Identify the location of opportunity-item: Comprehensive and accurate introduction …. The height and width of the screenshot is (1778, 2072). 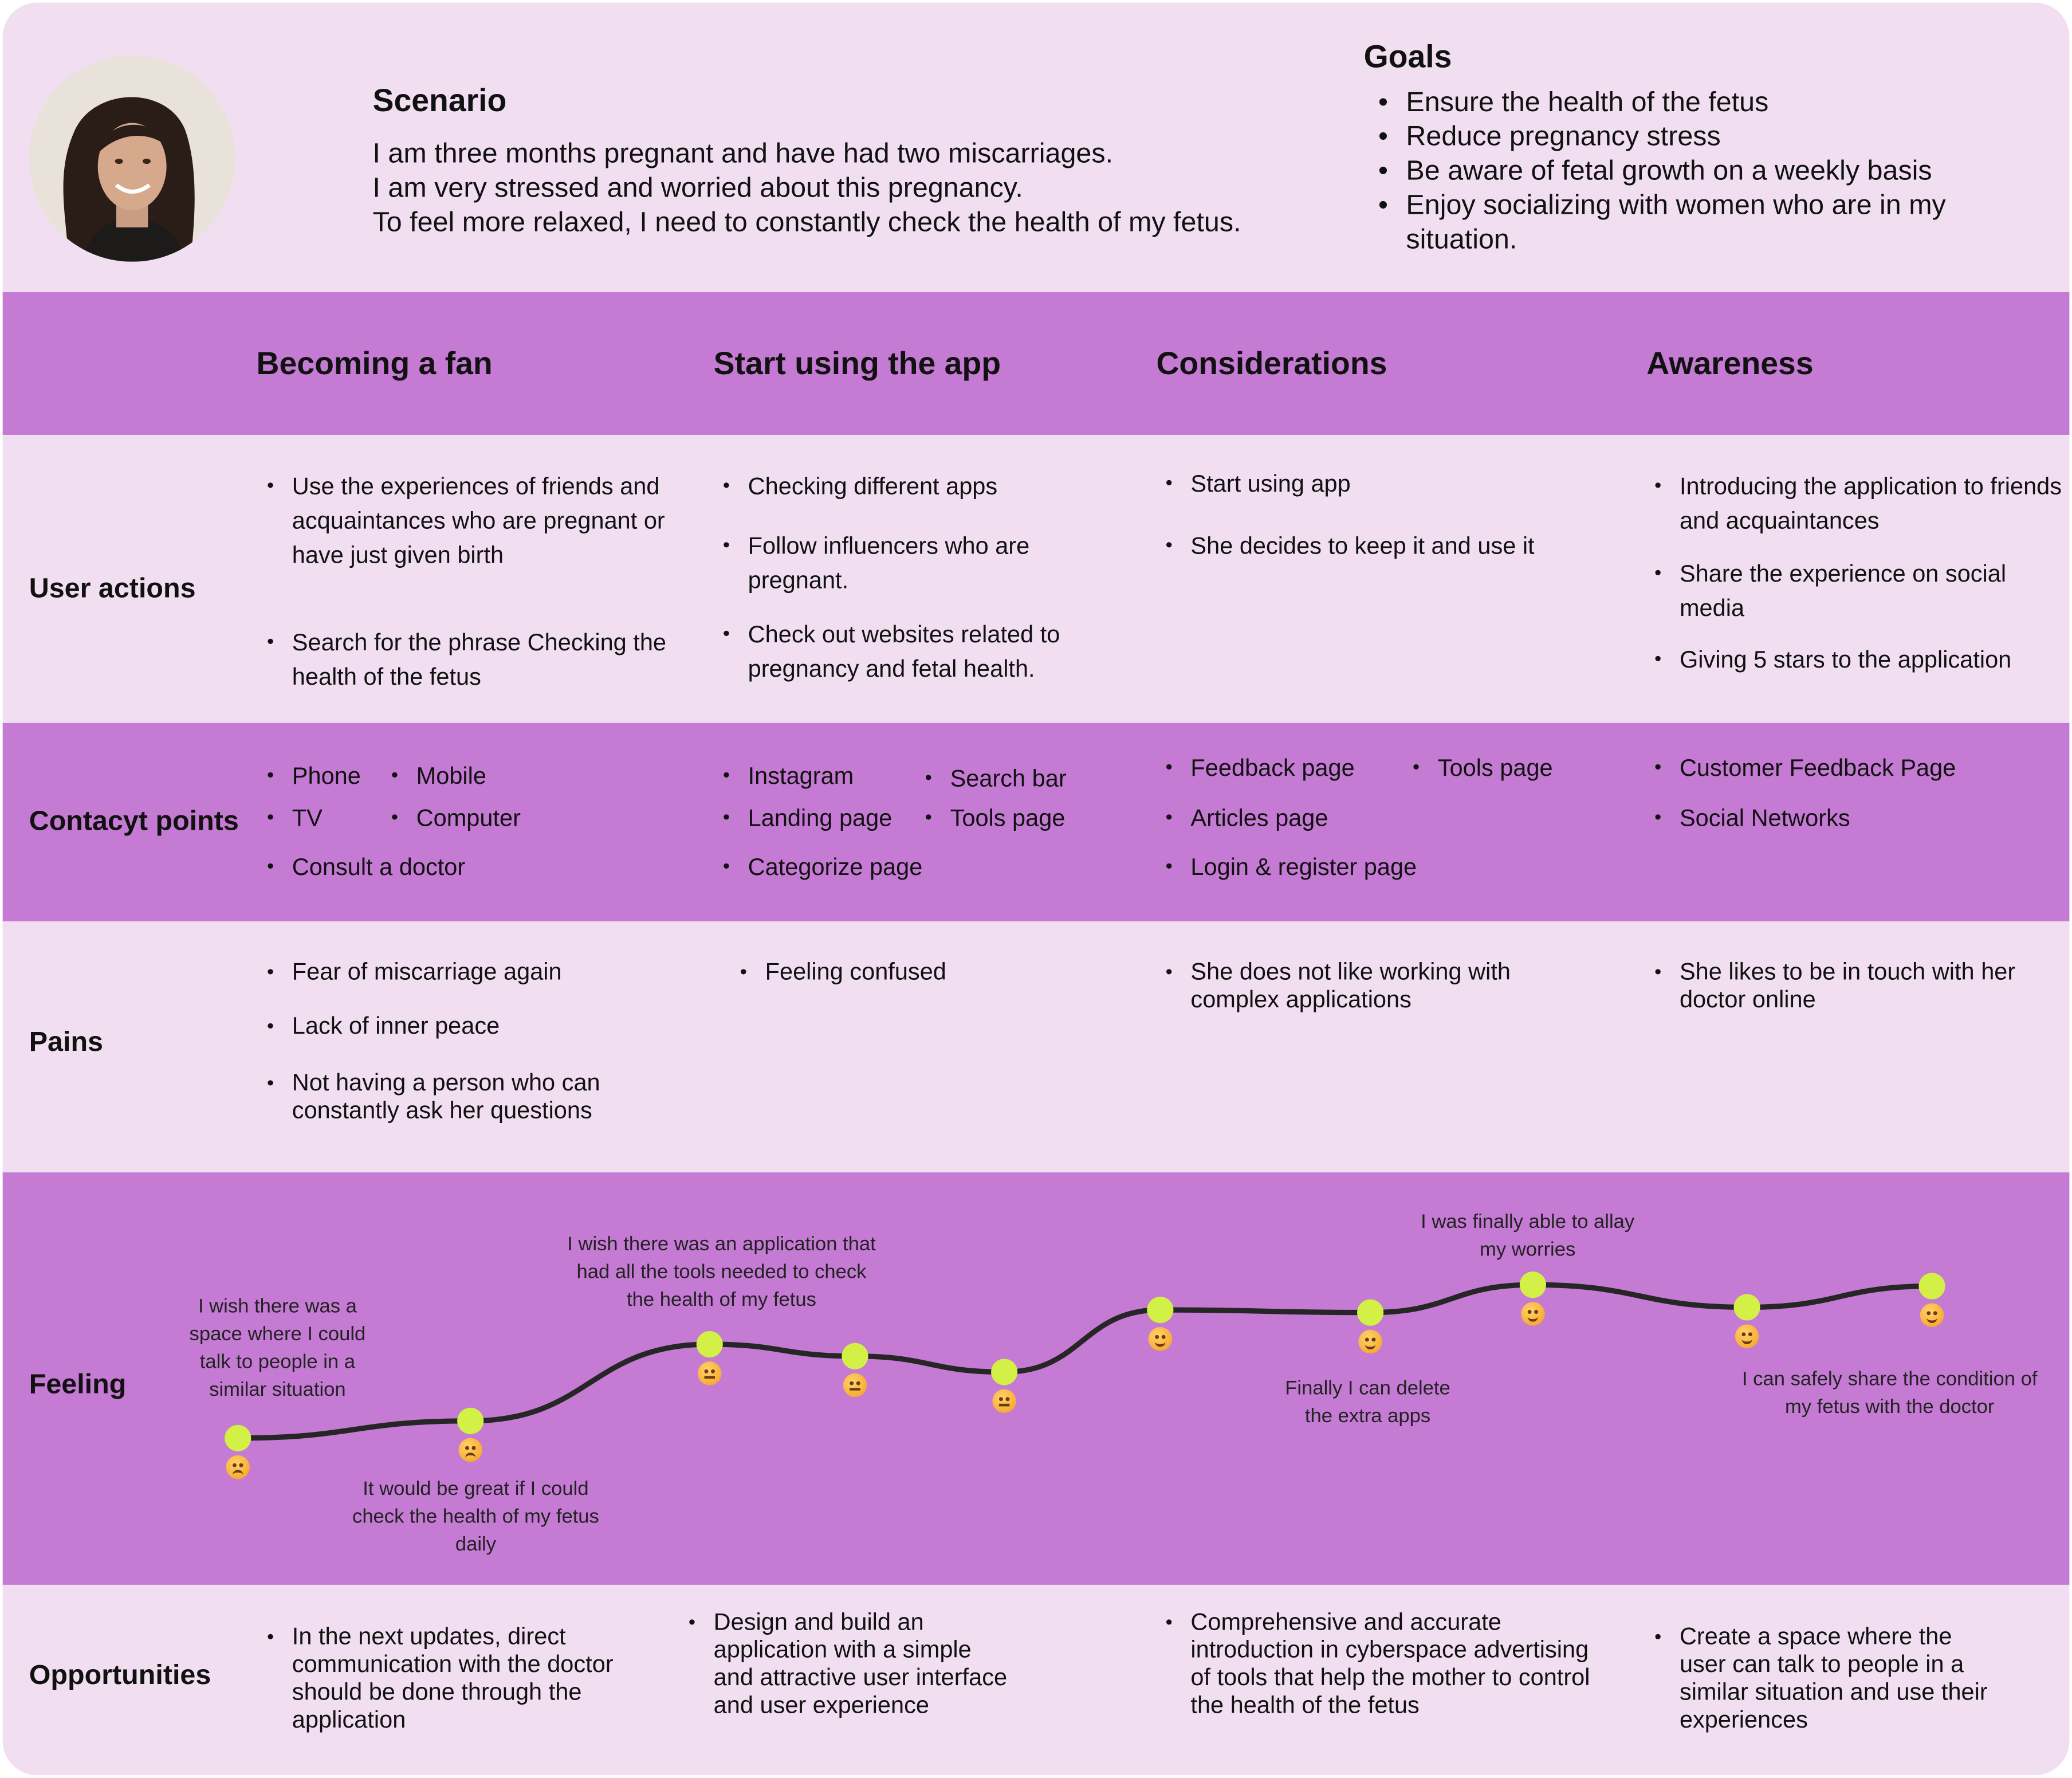
(1383, 1664).